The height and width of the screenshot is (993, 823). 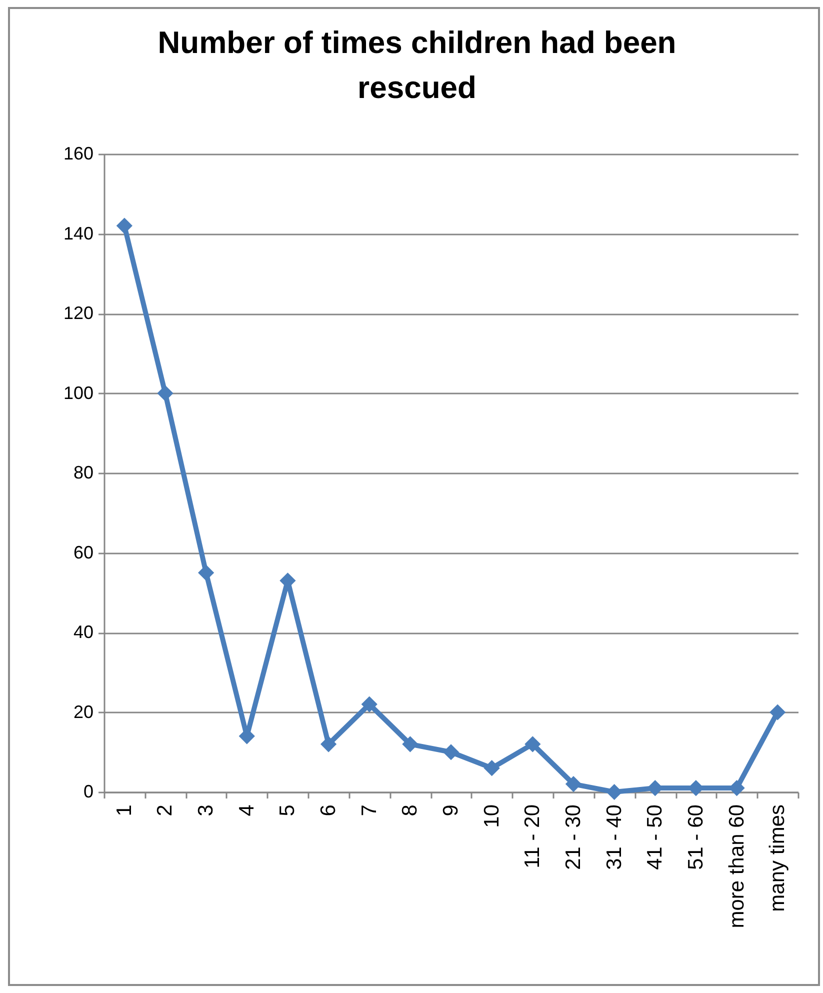 I want to click on x-tick-label: 10, so click(x=492, y=816).